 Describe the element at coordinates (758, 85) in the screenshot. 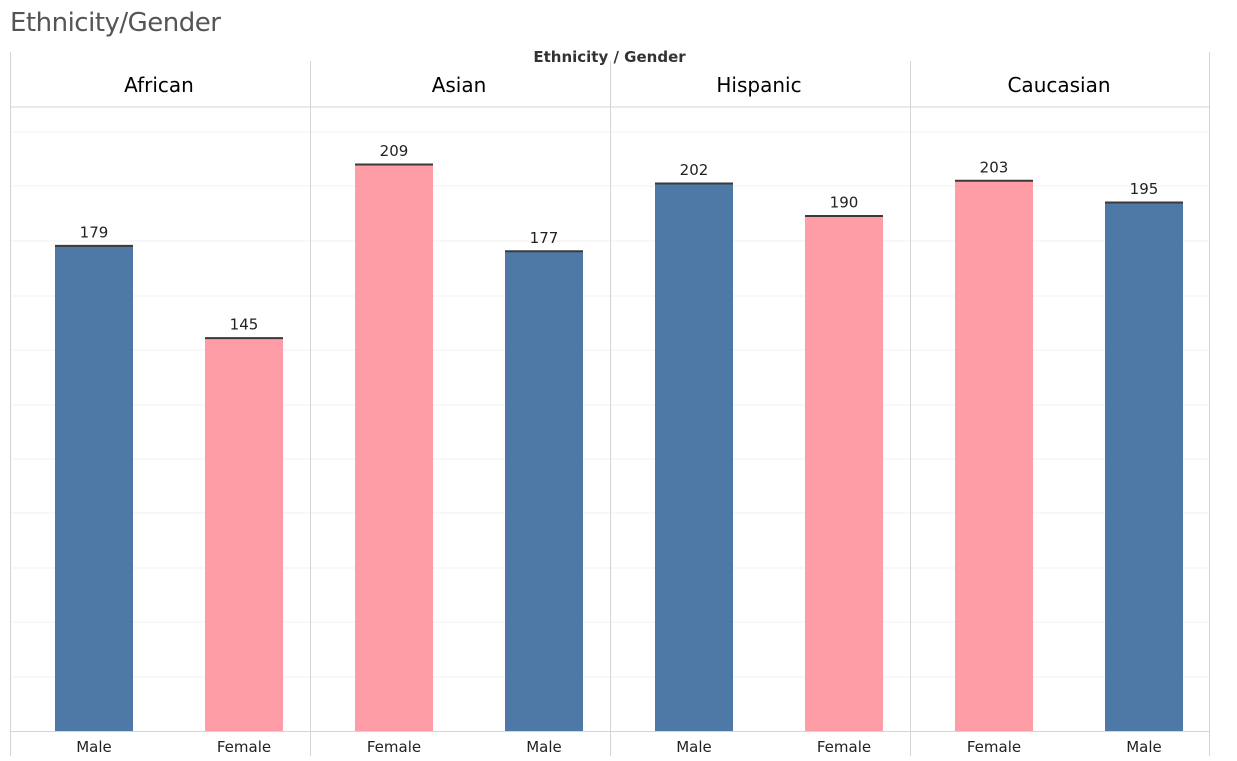

I see `panel-label-hispanic: Hispanic` at that location.